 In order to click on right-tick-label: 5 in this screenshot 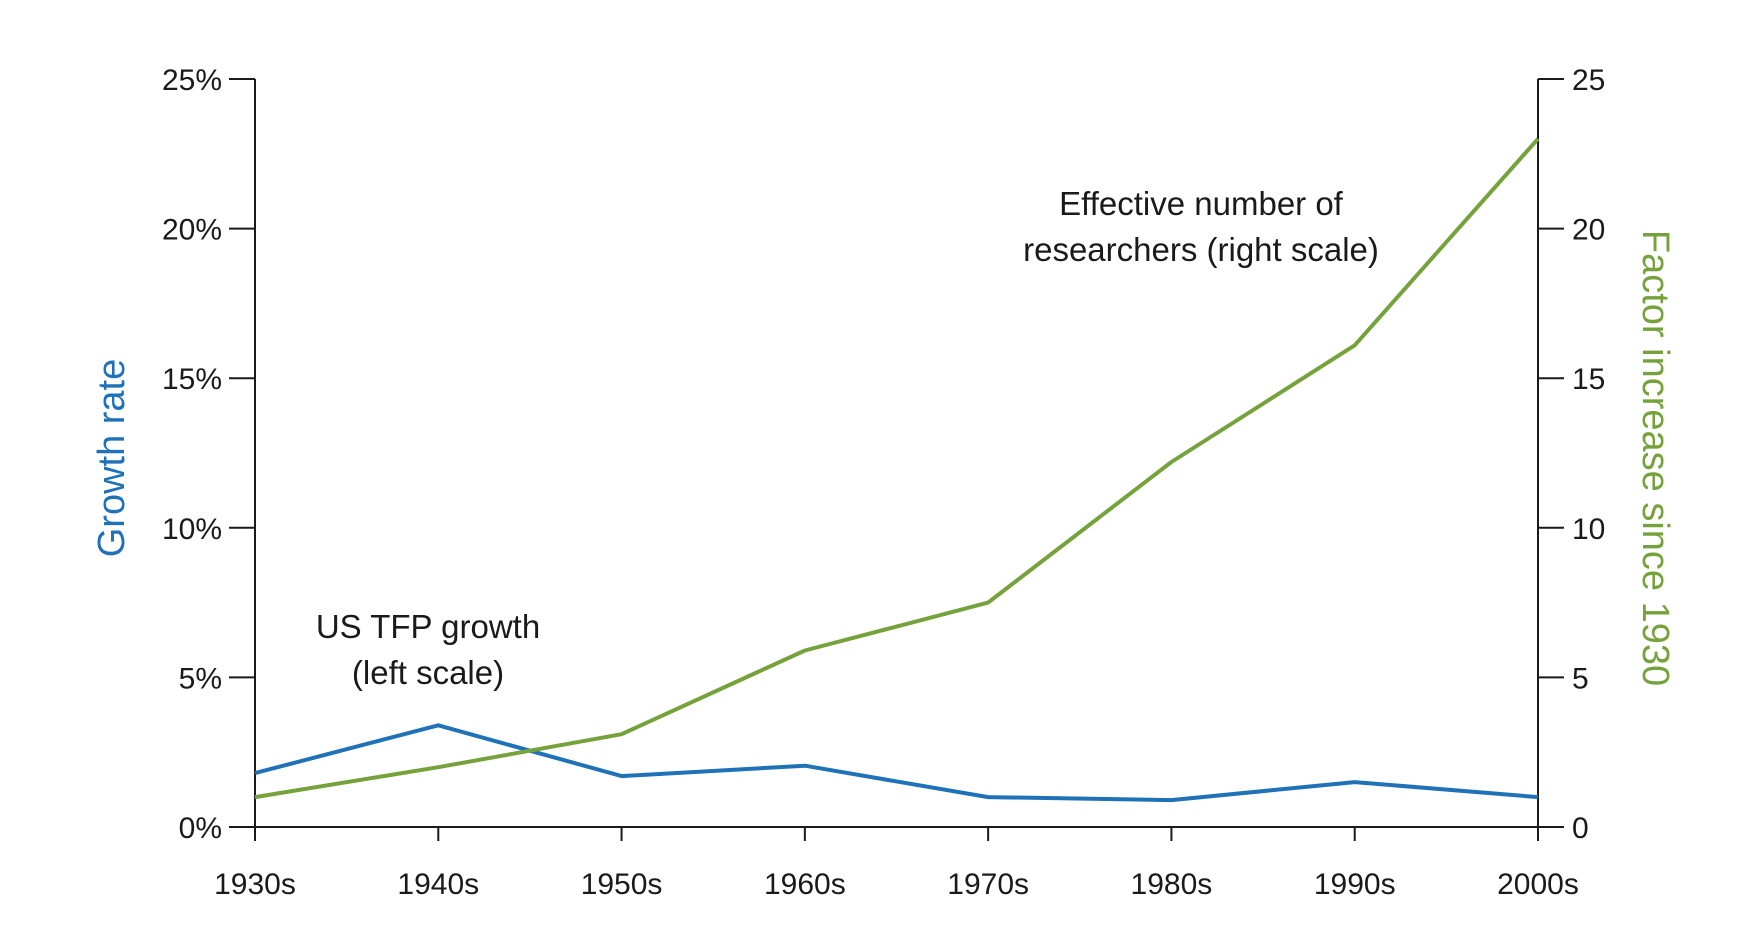, I will do `click(1580, 678)`.